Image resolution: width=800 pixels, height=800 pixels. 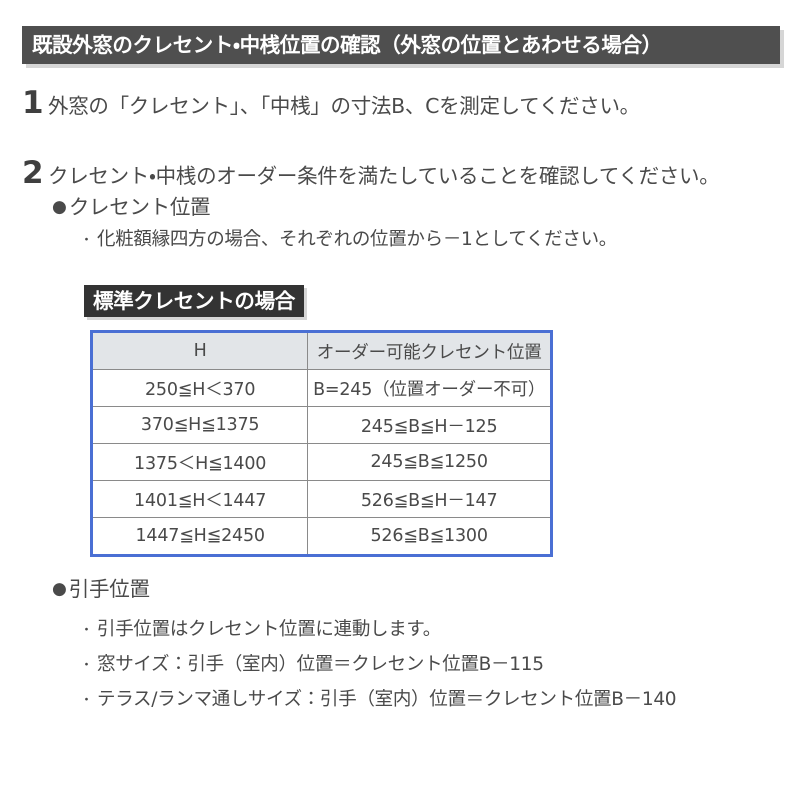 What do you see at coordinates (201, 499) in the screenshot?
I see `cell-h-range: 1401≦H＜1447` at bounding box center [201, 499].